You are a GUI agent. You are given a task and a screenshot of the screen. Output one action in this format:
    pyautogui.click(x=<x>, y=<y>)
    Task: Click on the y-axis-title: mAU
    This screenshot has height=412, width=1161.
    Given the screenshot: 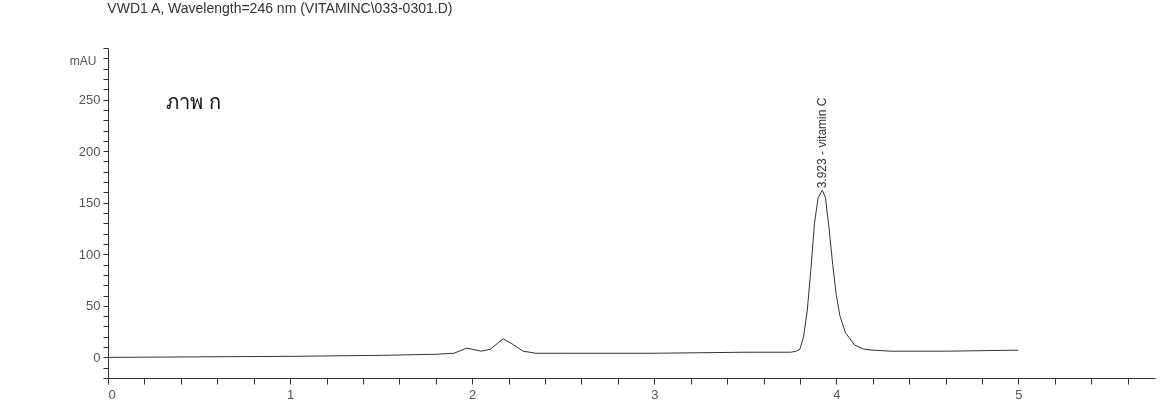 What is the action you would take?
    pyautogui.click(x=83, y=60)
    